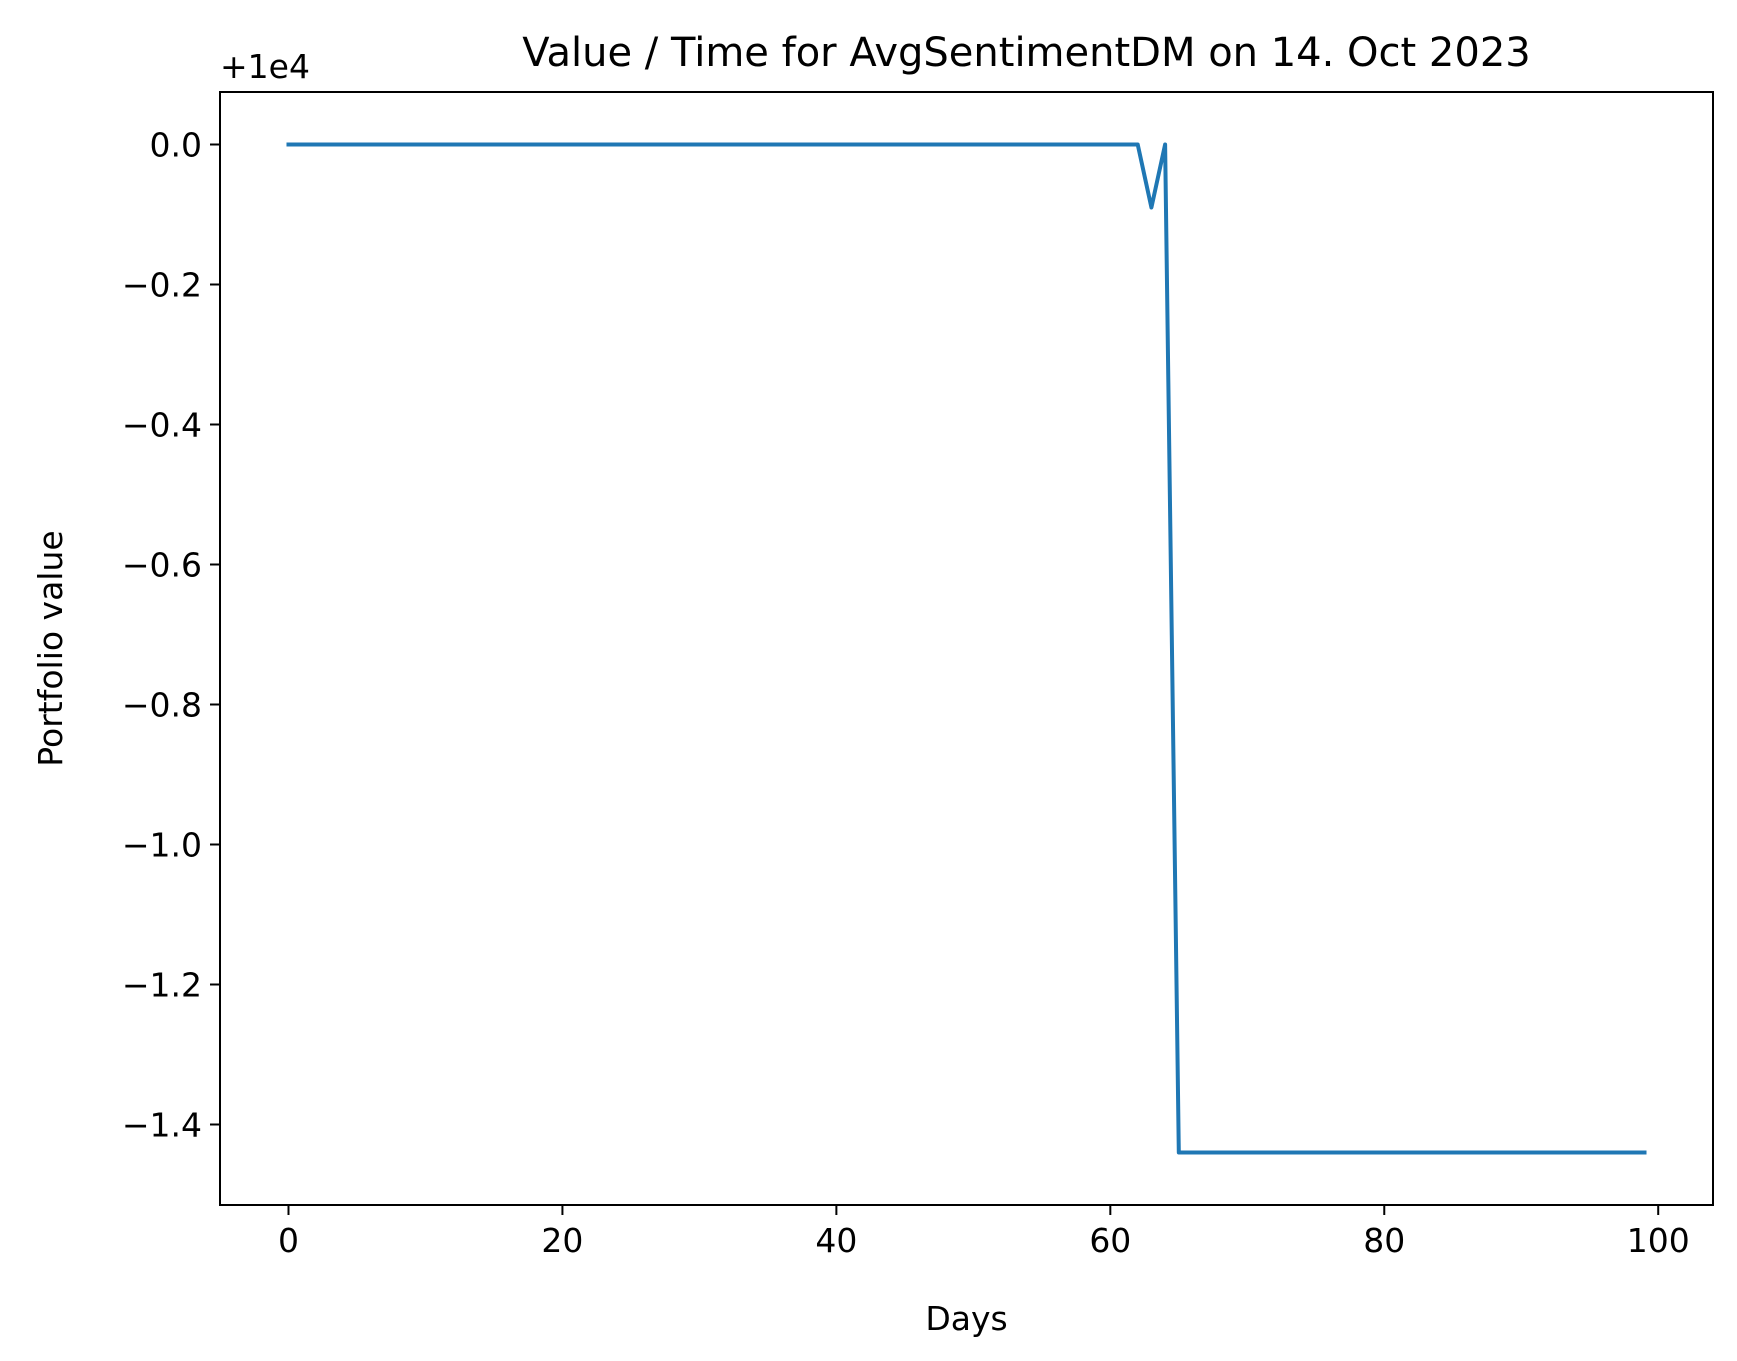 The height and width of the screenshot is (1361, 1737). Describe the element at coordinates (162, 565) in the screenshot. I see `y-tick-label: −0.6` at that location.